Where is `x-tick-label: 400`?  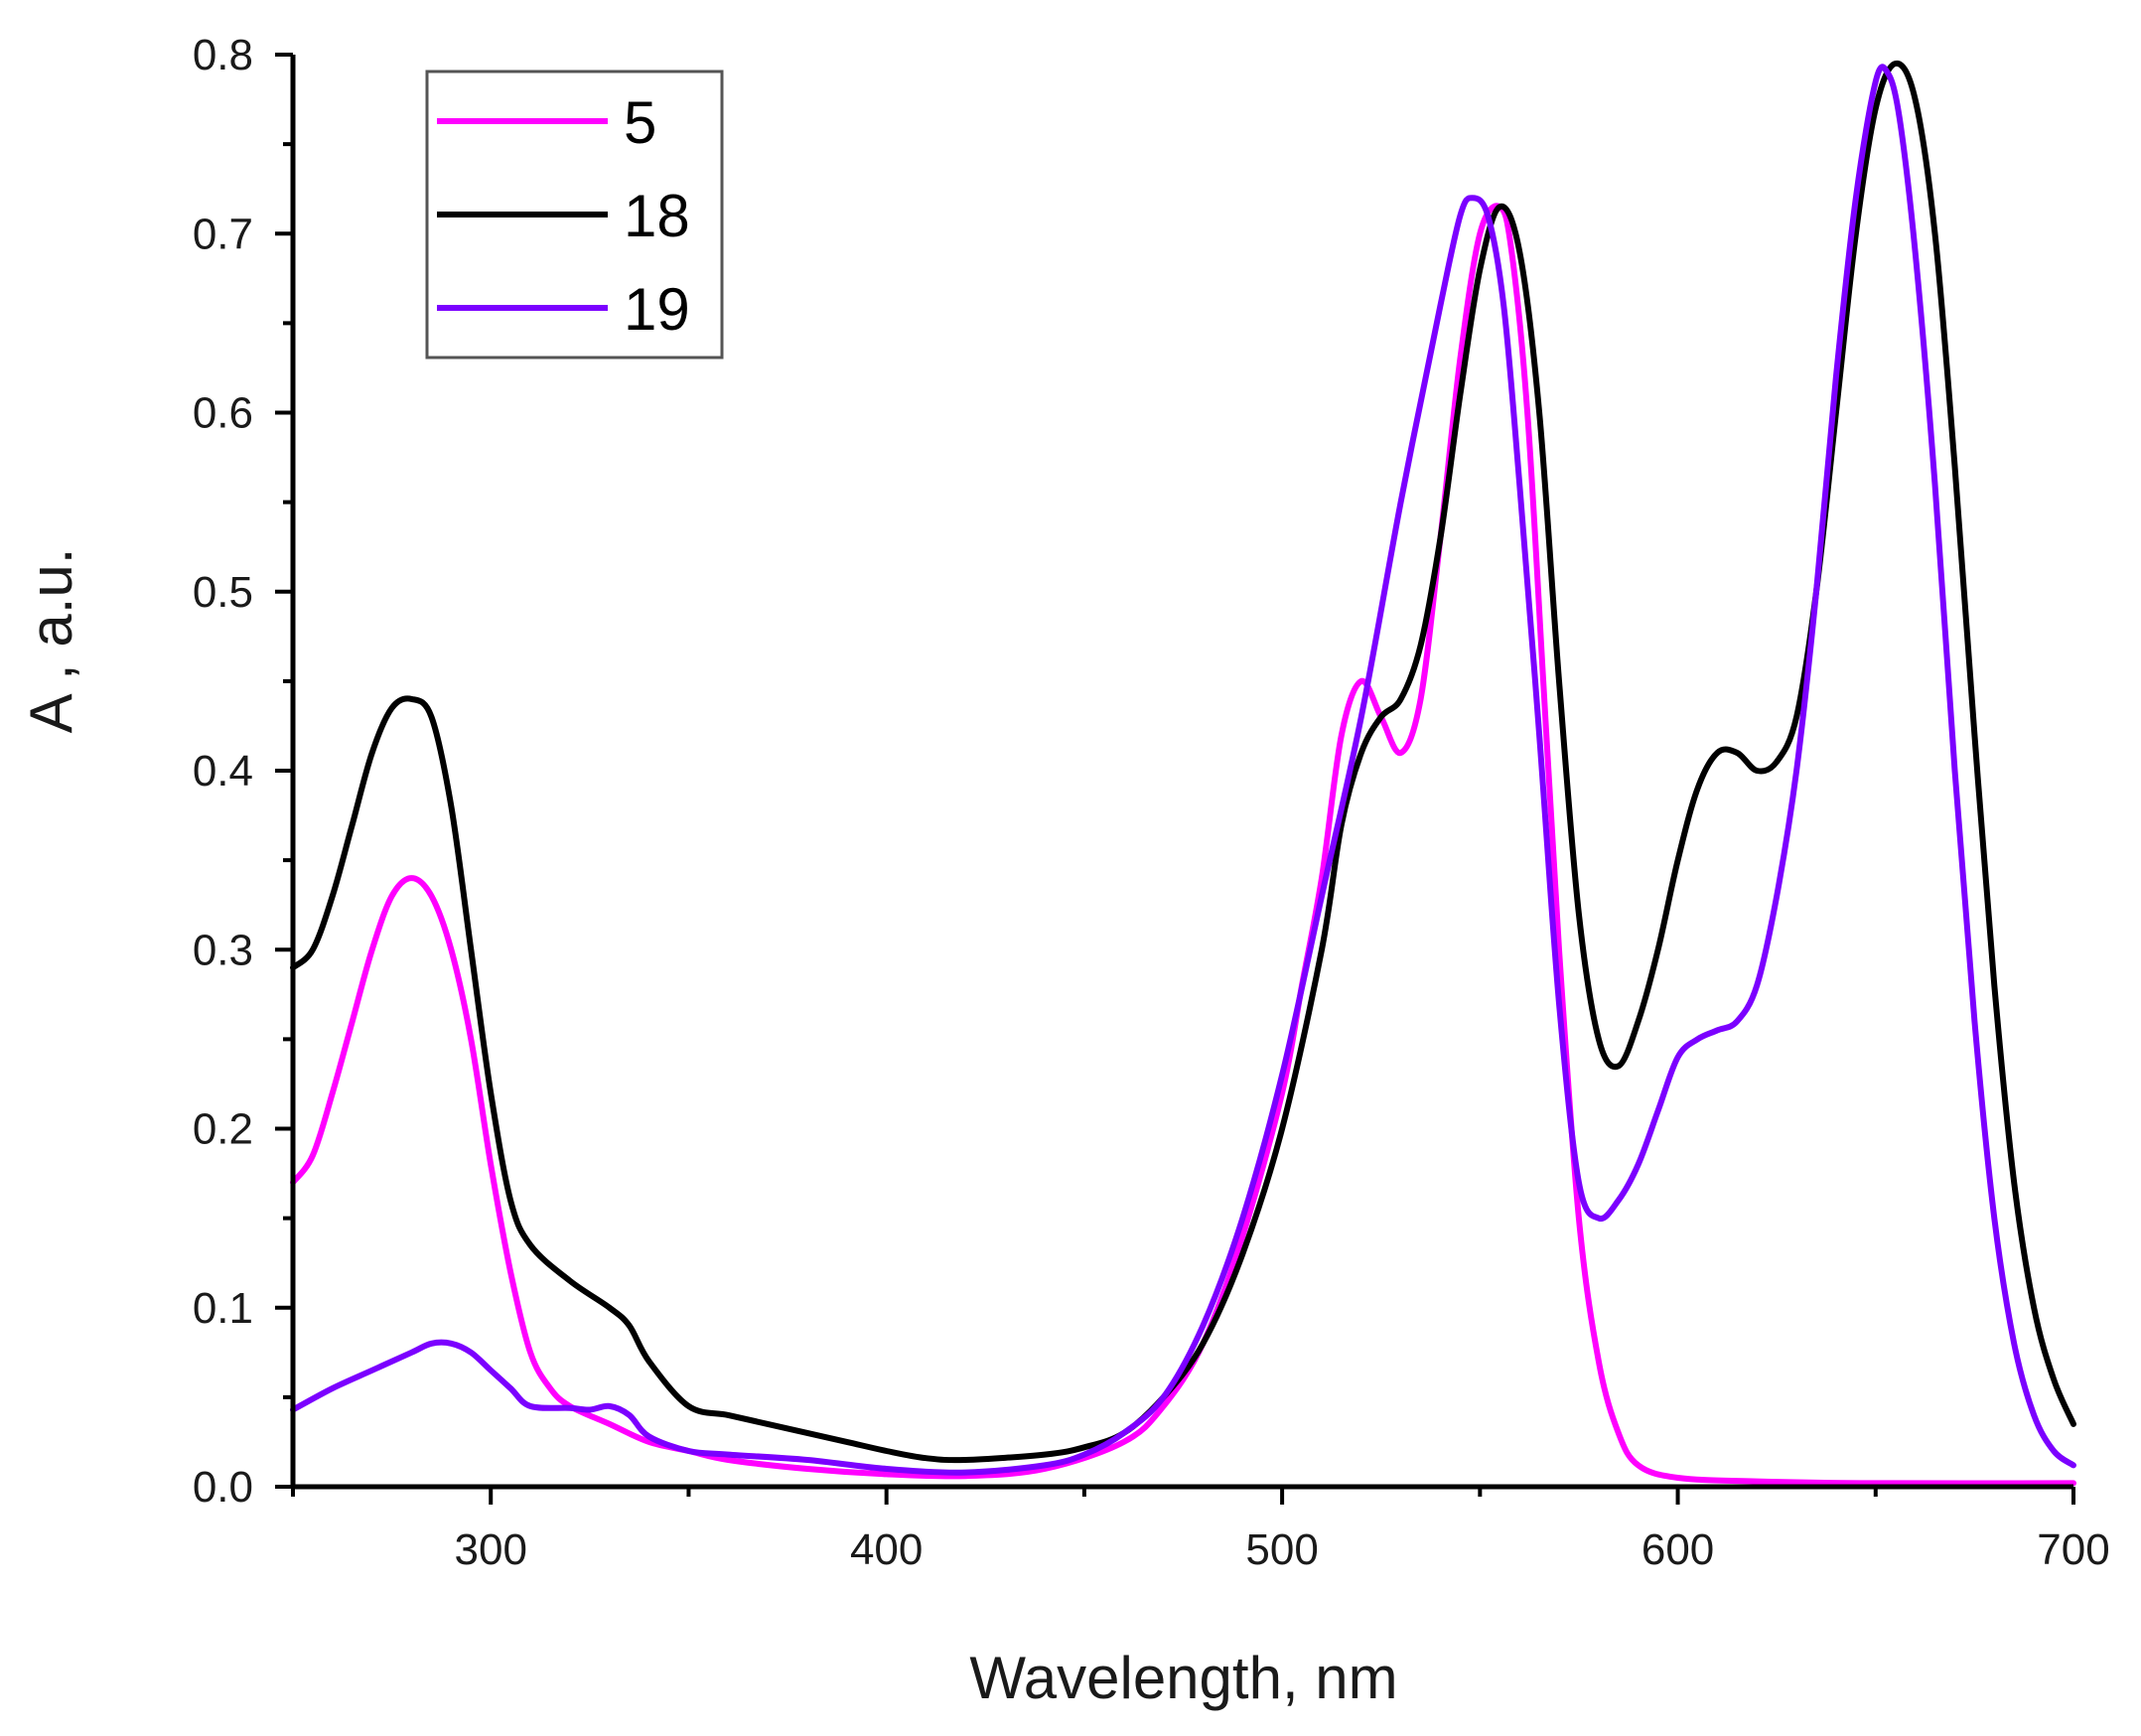 x-tick-label: 400 is located at coordinates (886, 1550).